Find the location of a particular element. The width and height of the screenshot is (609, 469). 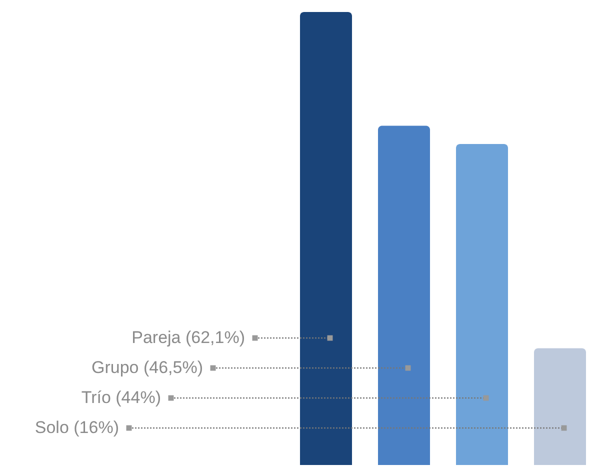

data-label: Pareja (62,1%) is located at coordinates (188, 337).